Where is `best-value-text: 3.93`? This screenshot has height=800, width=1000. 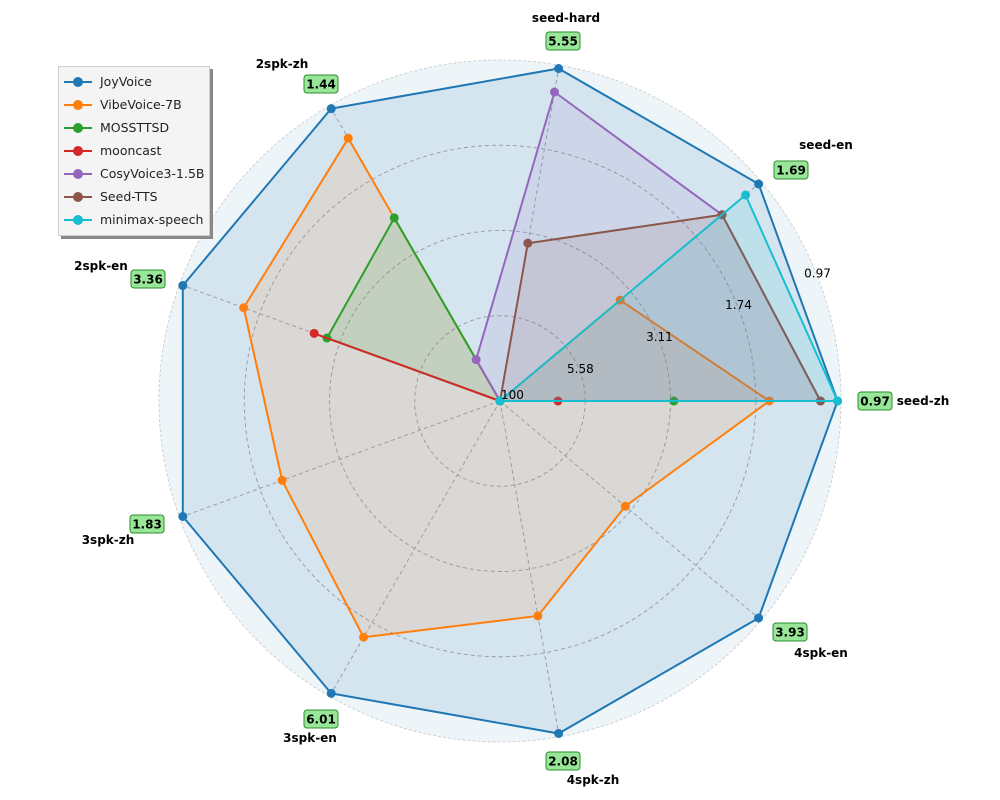 best-value-text: 3.93 is located at coordinates (790, 633).